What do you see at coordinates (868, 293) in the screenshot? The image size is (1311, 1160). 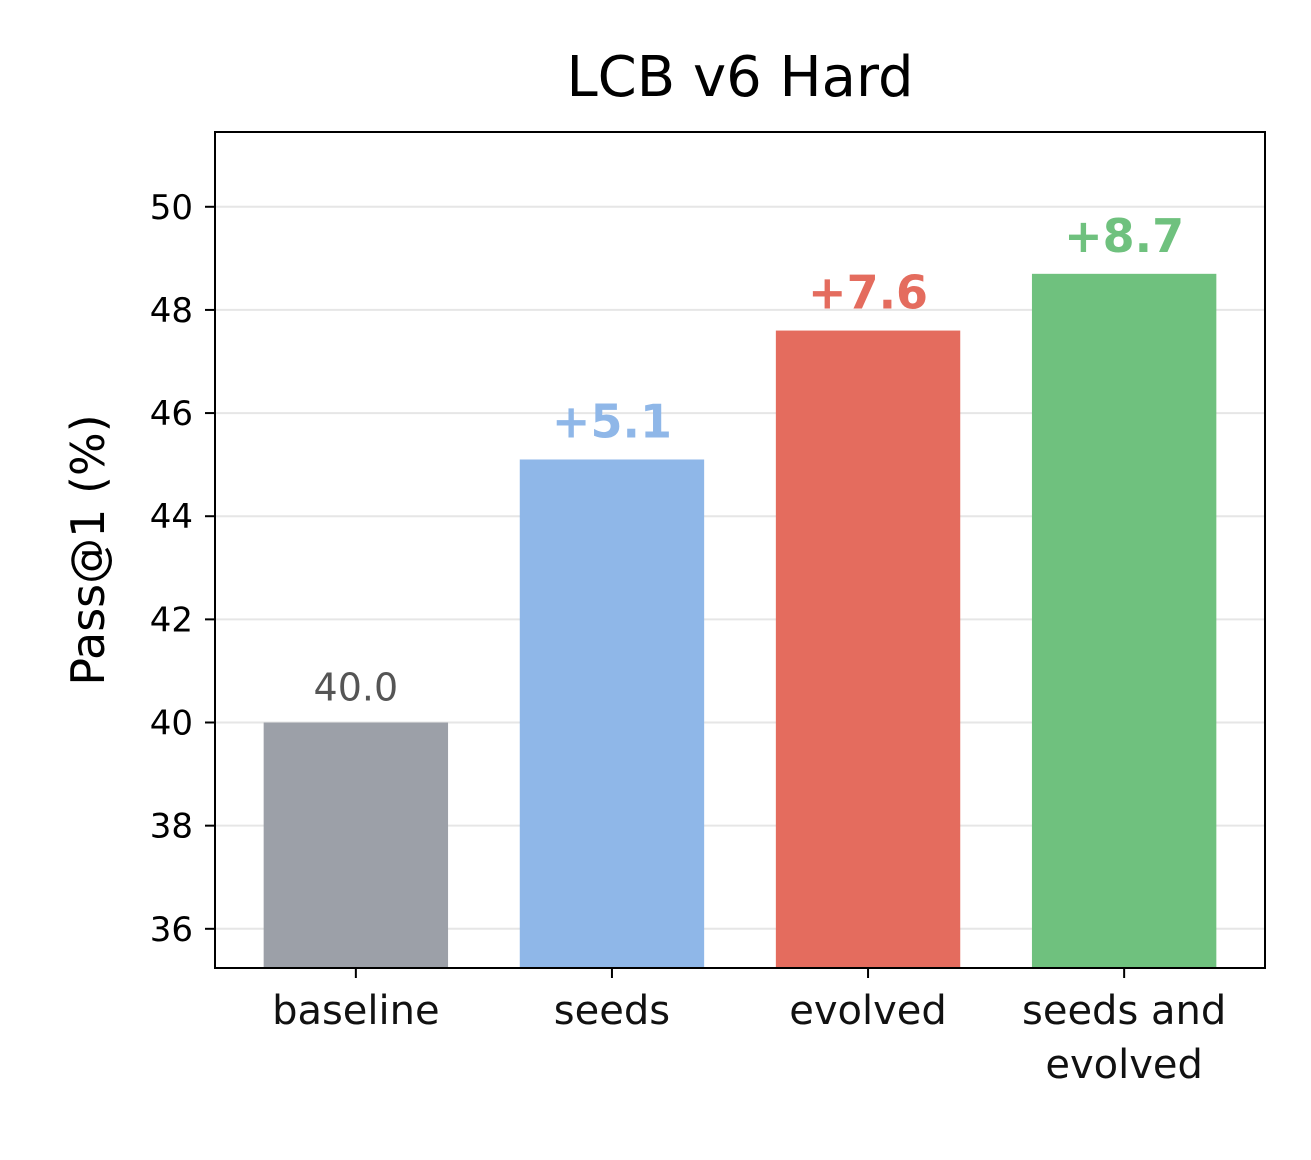 I see `delta-label: +7.6` at bounding box center [868, 293].